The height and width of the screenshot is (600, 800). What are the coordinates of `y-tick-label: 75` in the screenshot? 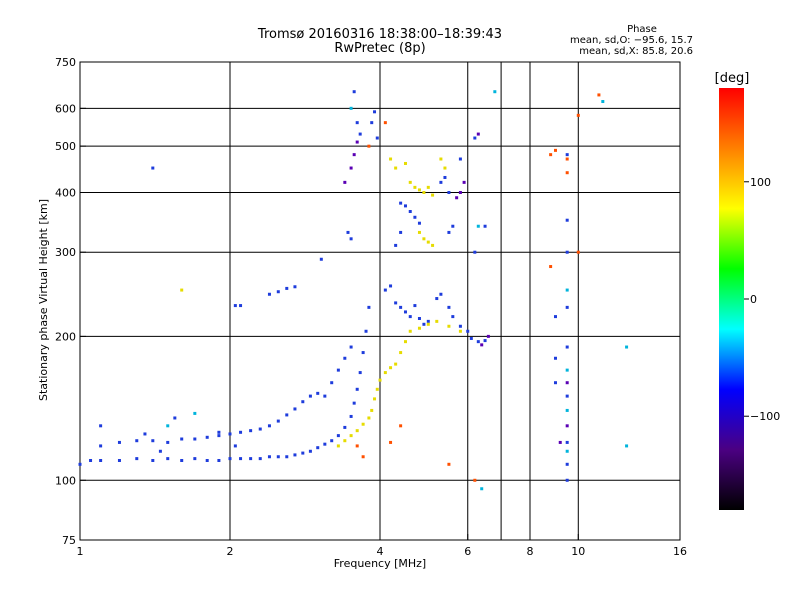 It's located at (69, 540).